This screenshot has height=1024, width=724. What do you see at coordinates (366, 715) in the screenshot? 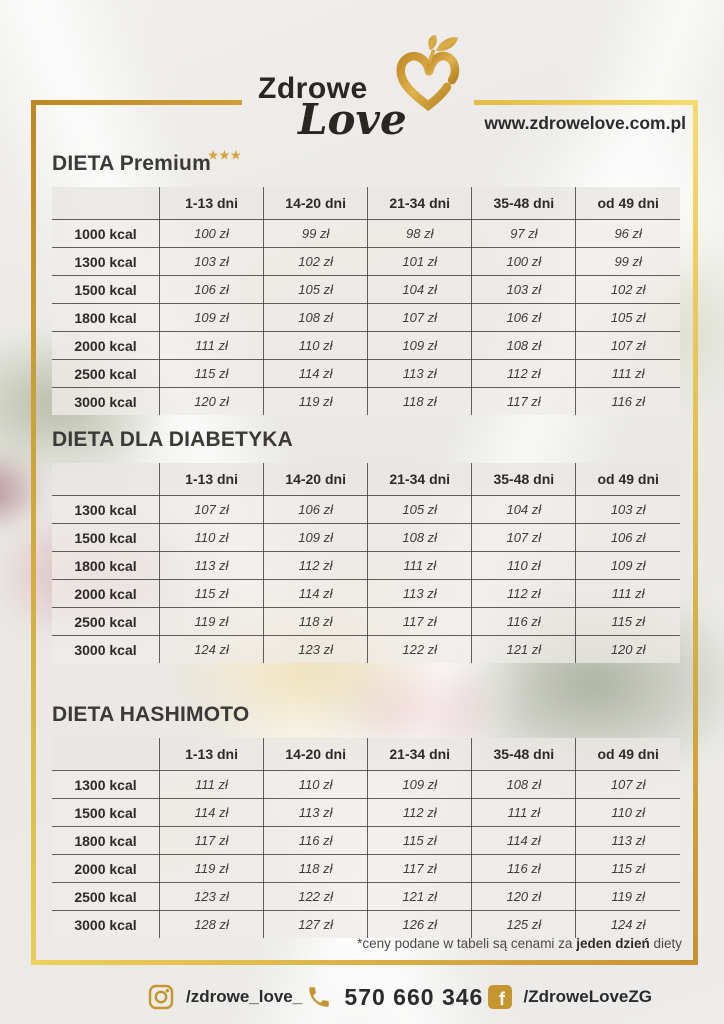
I see `section-title: DIETA HASHIMOTO` at bounding box center [366, 715].